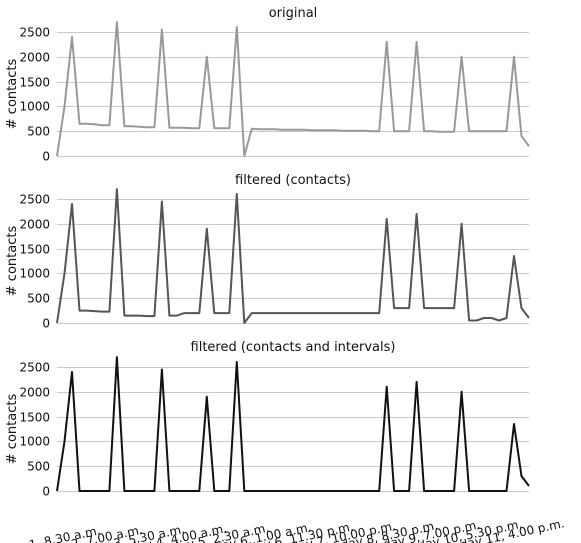 The height and width of the screenshot is (543, 581). I want to click on panel-title: filtered (contacts and intervals), so click(293, 347).